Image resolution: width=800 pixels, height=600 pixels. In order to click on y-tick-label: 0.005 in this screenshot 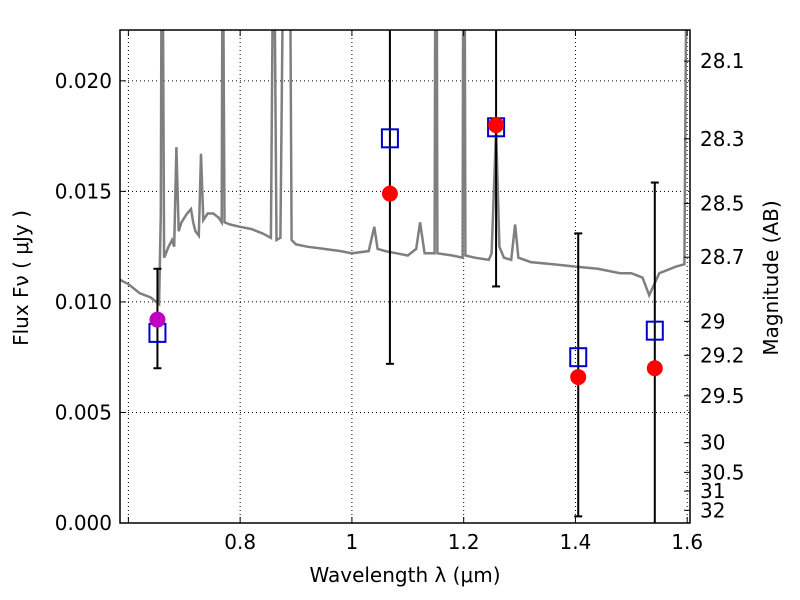, I will do `click(83, 412)`.